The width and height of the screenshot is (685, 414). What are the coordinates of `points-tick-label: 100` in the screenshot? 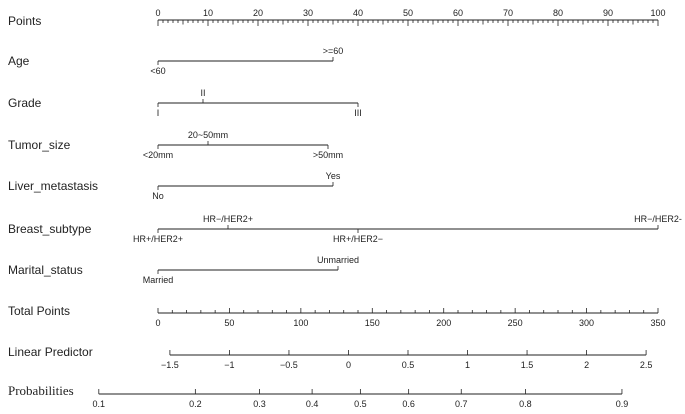 It's located at (657, 13).